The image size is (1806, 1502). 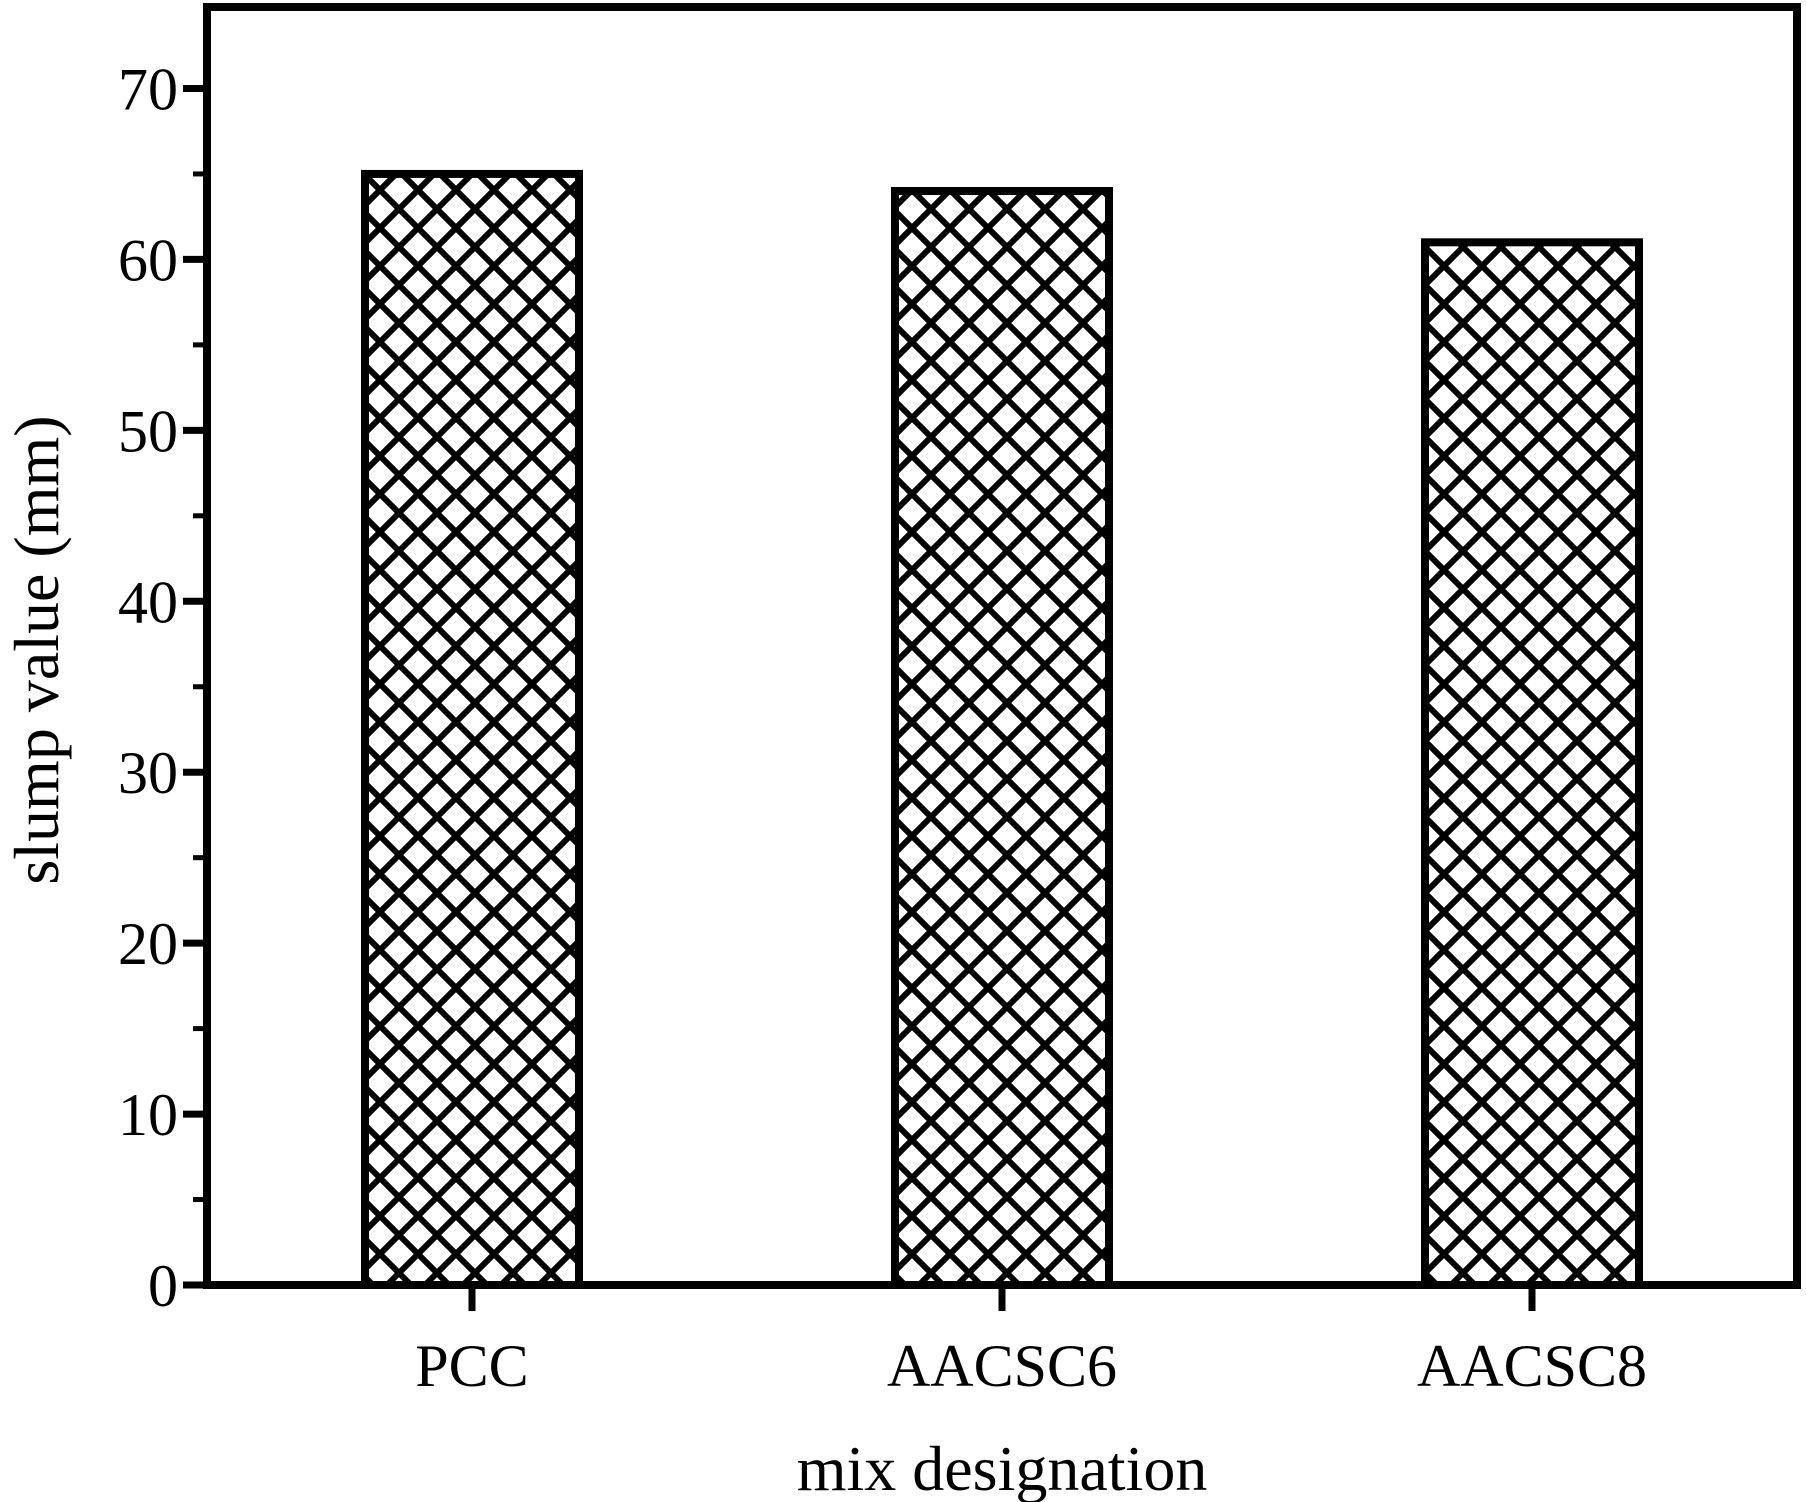 What do you see at coordinates (148, 773) in the screenshot?
I see `y-tick-label: 30` at bounding box center [148, 773].